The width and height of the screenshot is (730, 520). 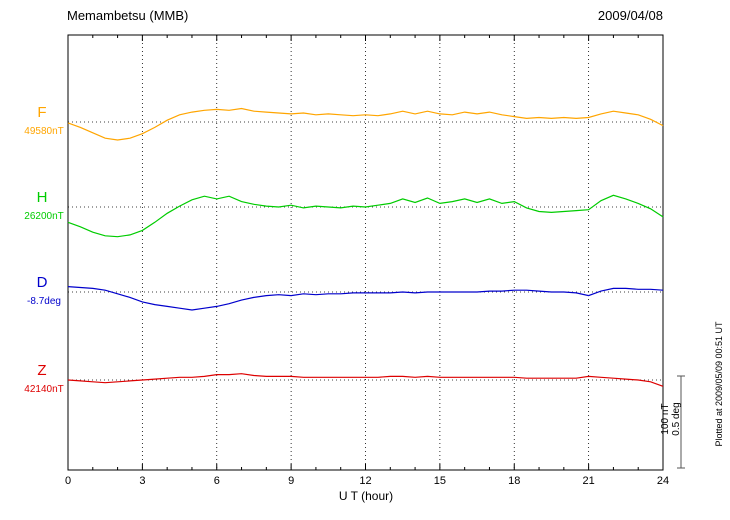 I want to click on scale-bar-label: 100 nT 0.5 deg, so click(x=671, y=419).